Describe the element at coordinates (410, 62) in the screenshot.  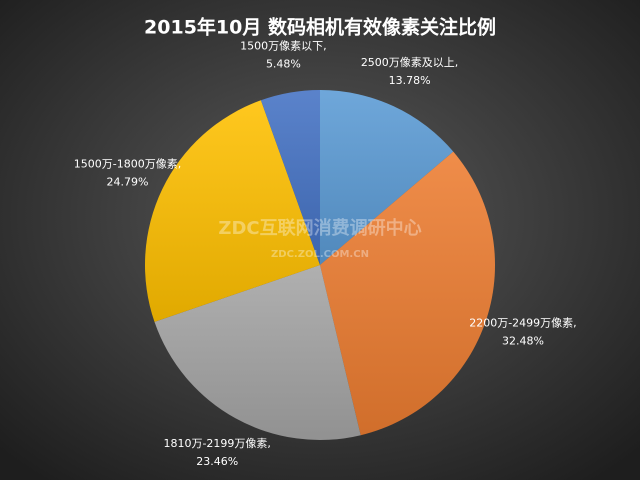
I see `label-category: 2500万像素及以上,` at that location.